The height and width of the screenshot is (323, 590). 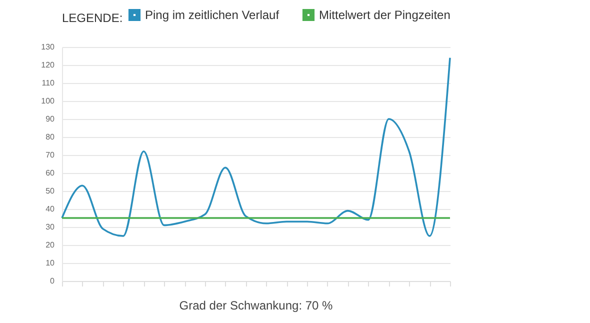 I want to click on y-tick-label: 110, so click(x=49, y=83).